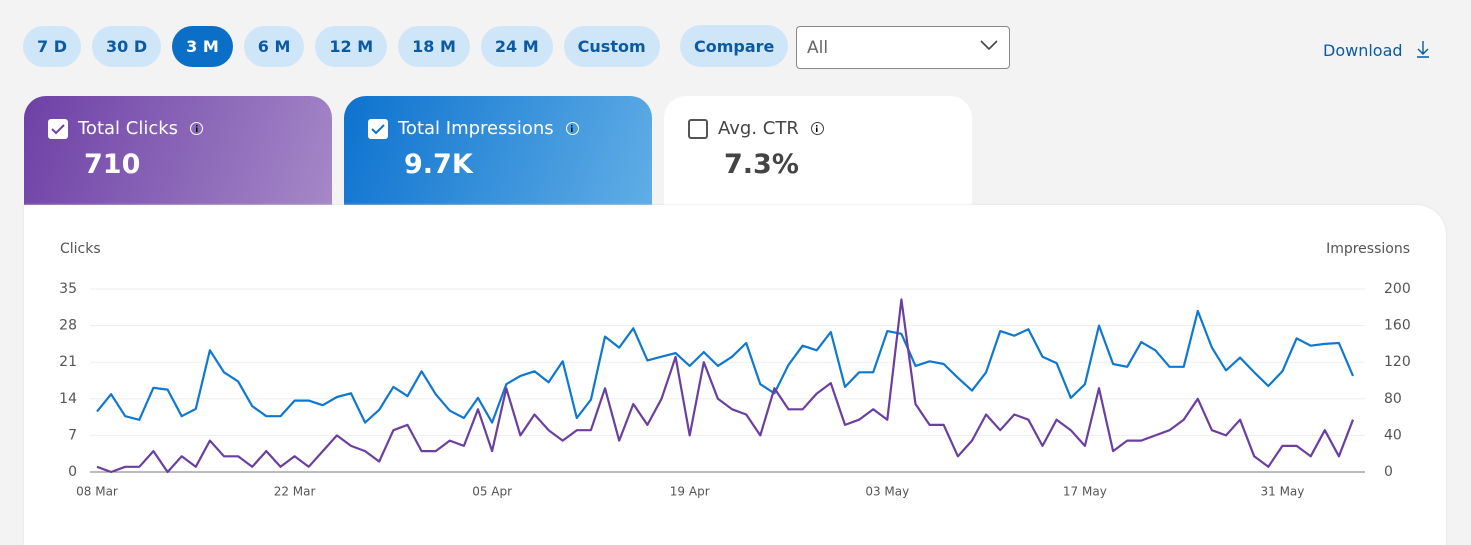 Image resolution: width=1471 pixels, height=545 pixels. I want to click on range-button: Custom, so click(611, 46).